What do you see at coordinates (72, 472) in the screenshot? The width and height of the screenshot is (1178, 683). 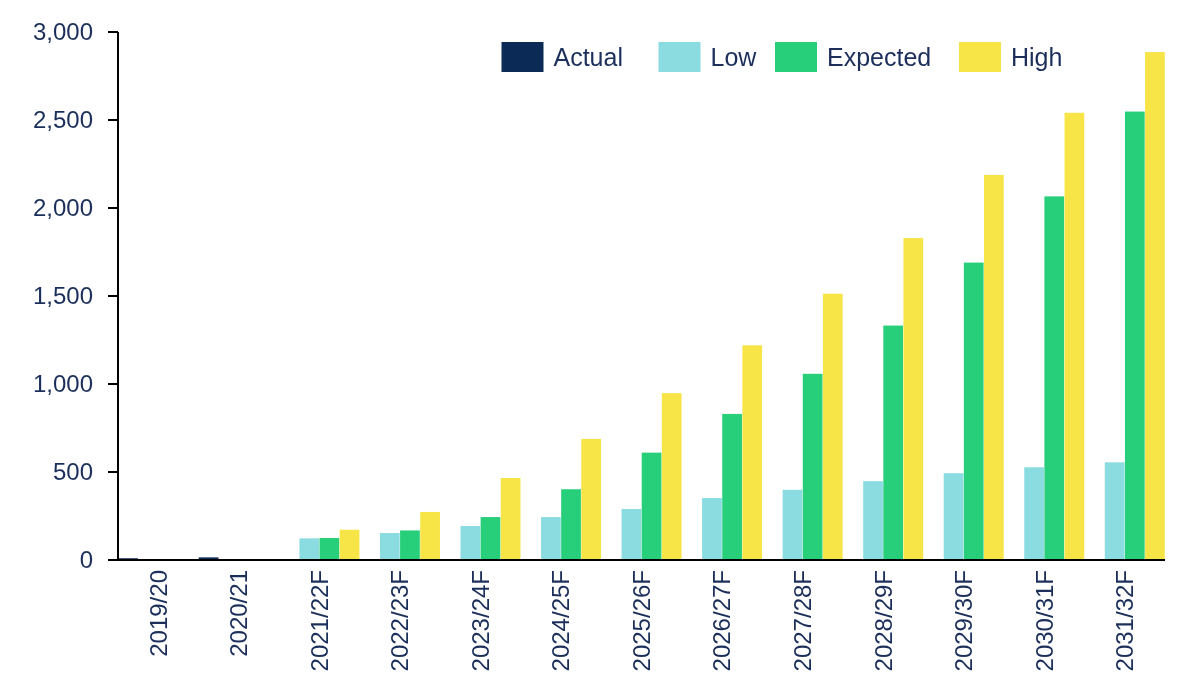 I see `y-tick-label: 500` at bounding box center [72, 472].